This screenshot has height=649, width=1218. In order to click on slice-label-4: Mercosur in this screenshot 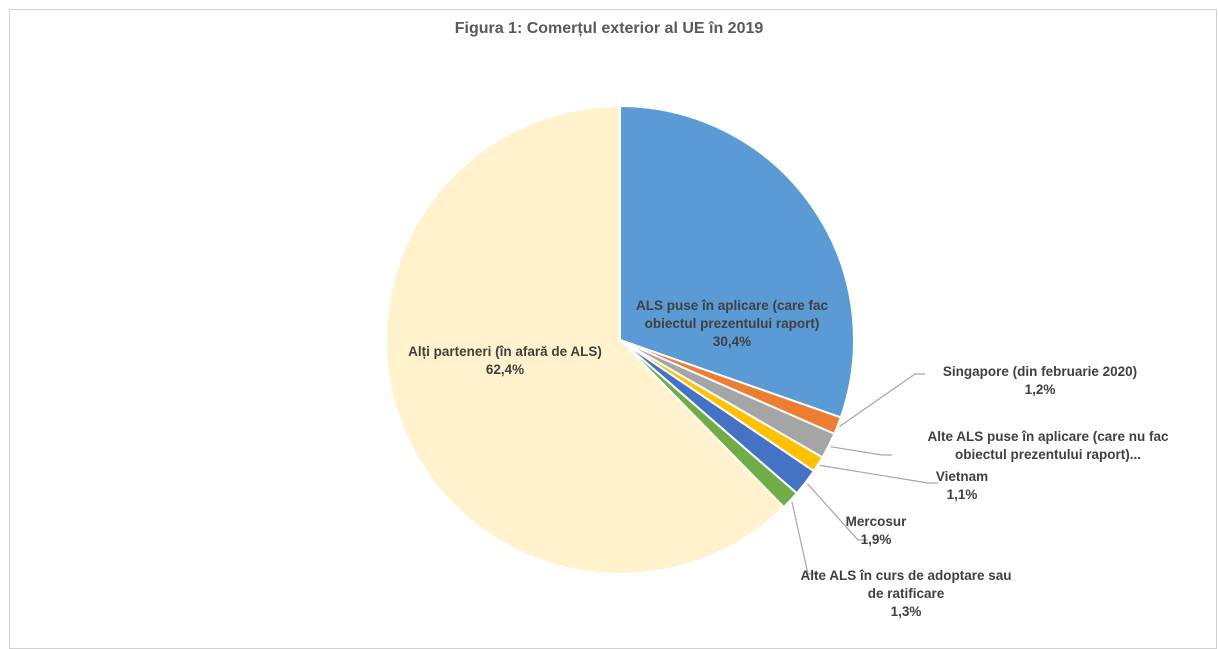, I will do `click(877, 521)`.